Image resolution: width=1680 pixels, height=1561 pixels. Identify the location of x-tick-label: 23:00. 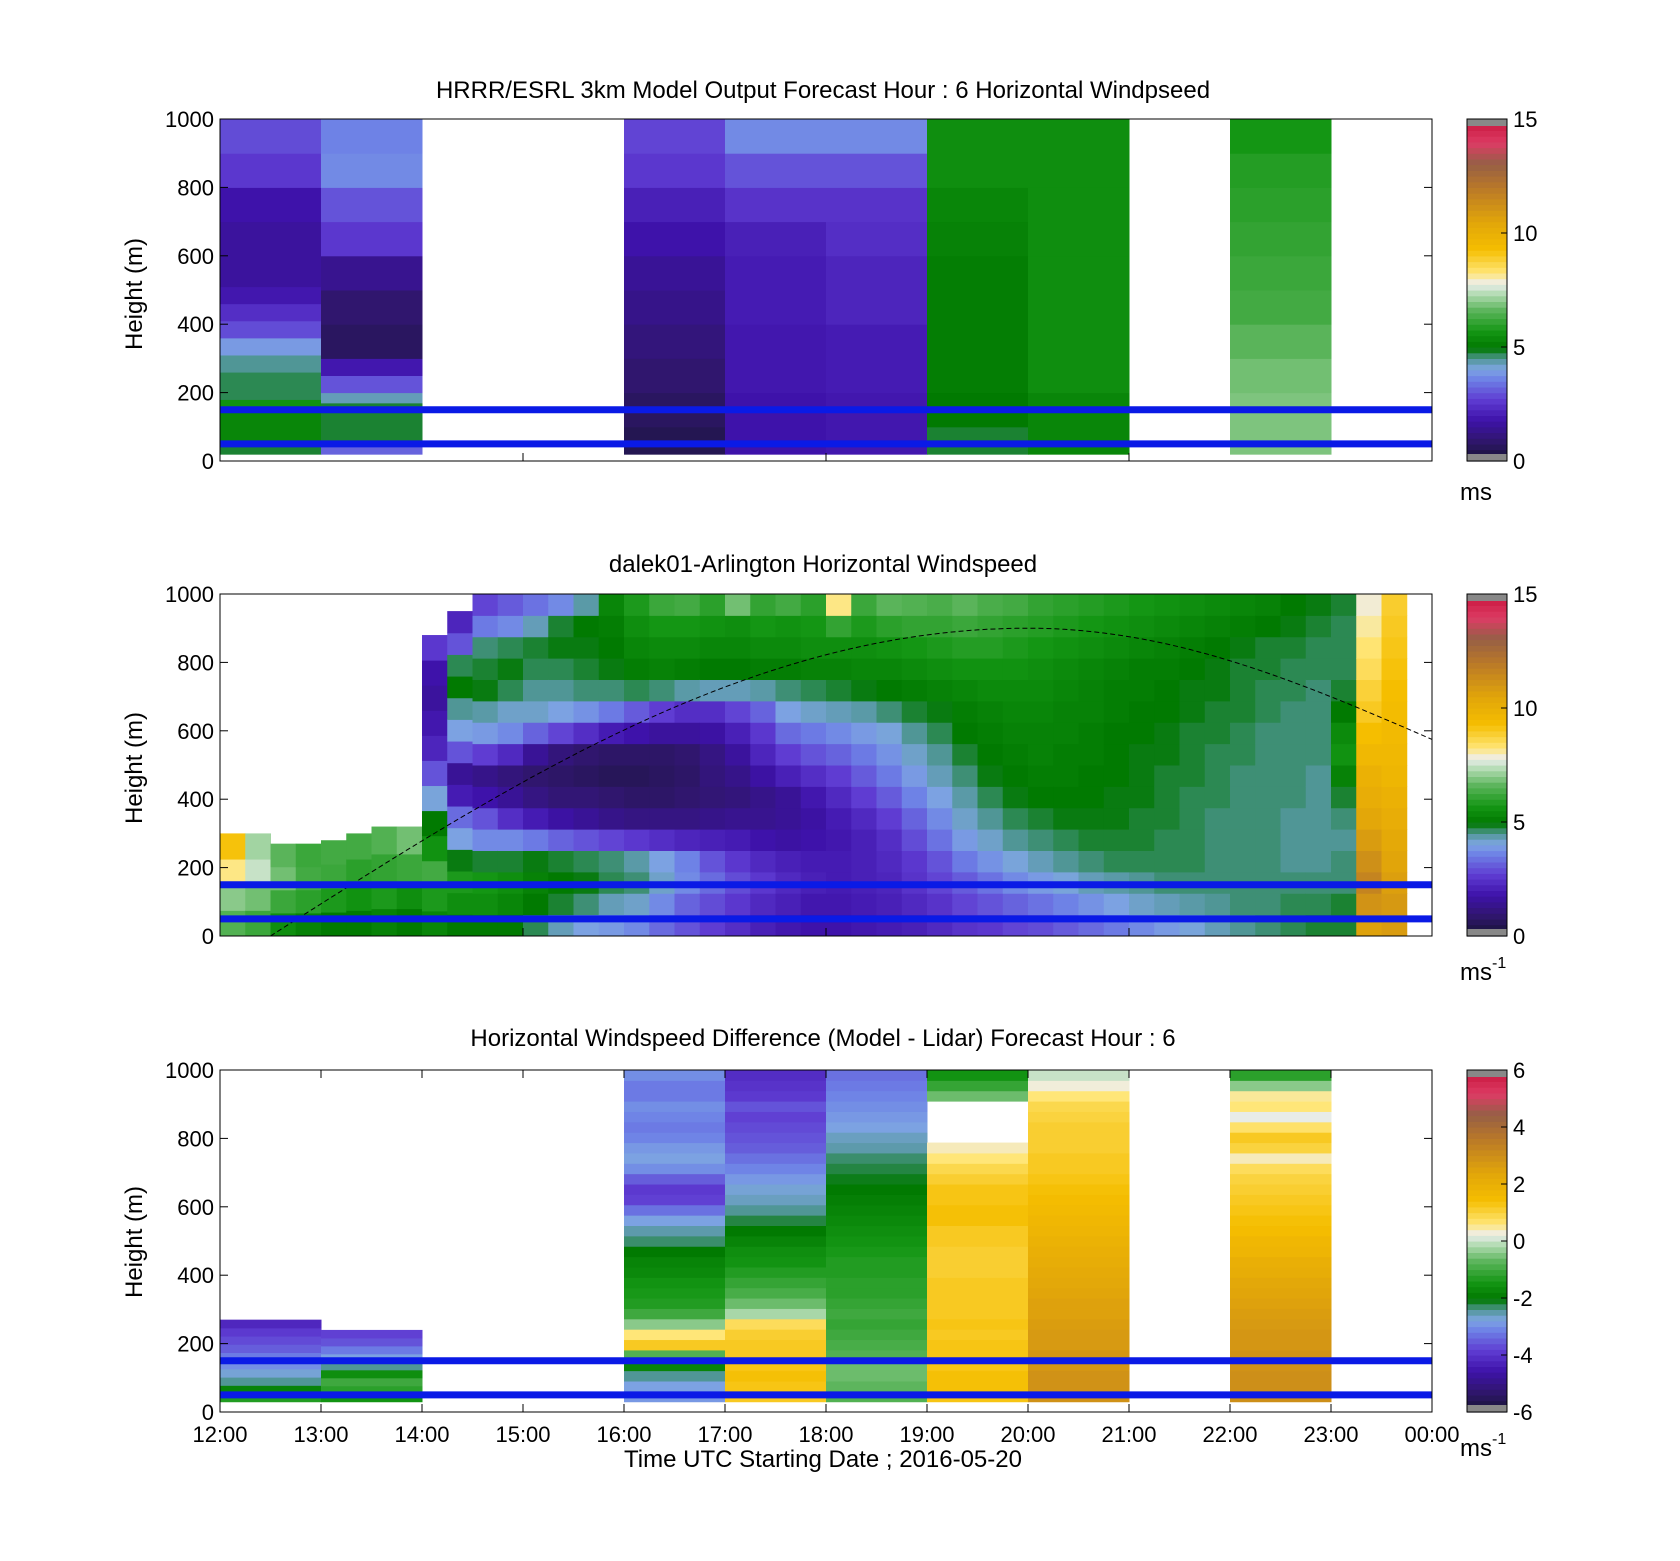
(1330, 1434).